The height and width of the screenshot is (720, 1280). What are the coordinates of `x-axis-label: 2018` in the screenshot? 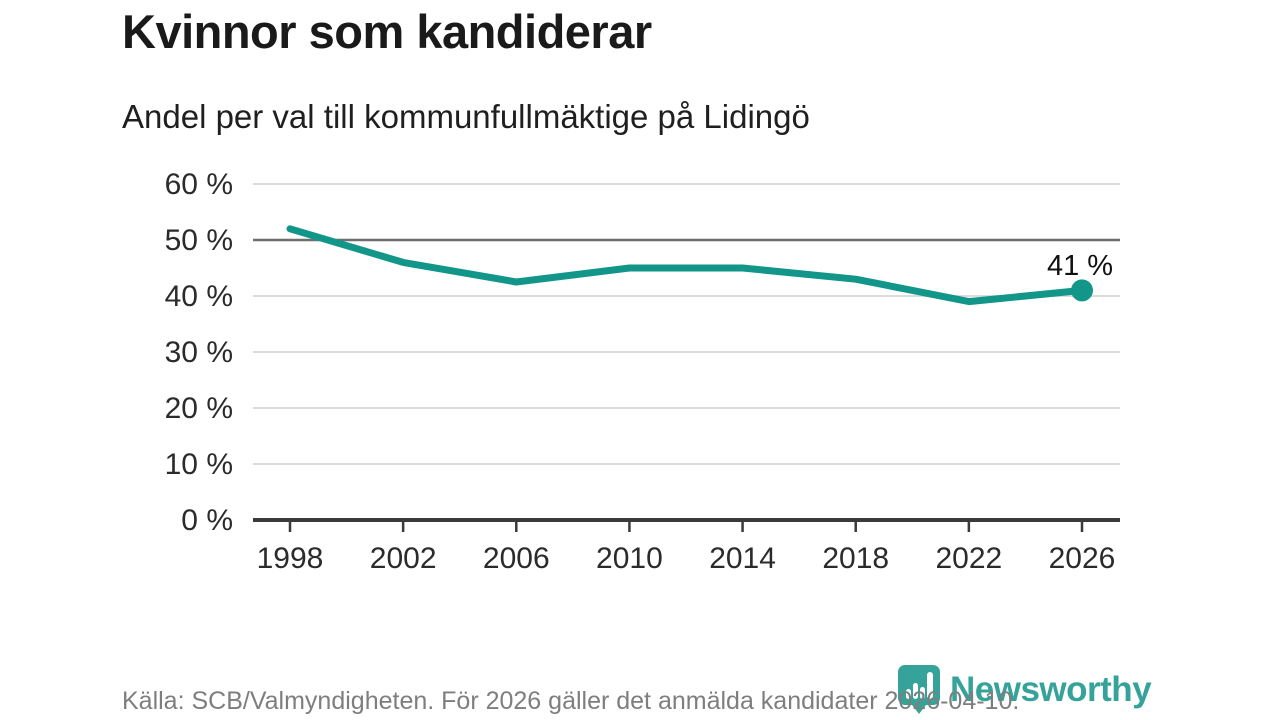 It's located at (855, 558).